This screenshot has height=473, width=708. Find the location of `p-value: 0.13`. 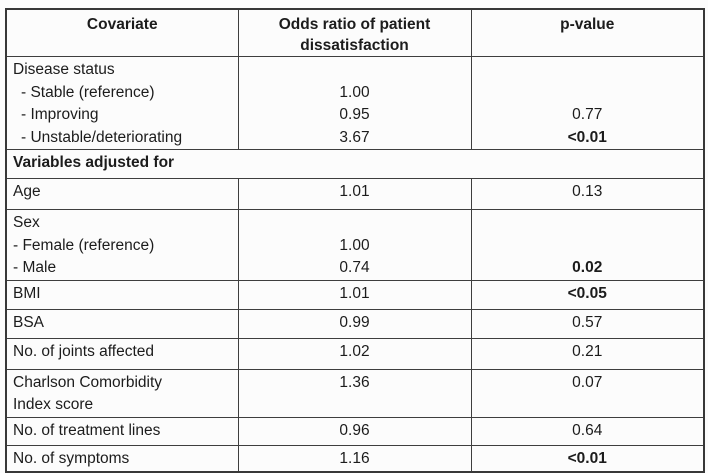

p-value: 0.13 is located at coordinates (587, 191).